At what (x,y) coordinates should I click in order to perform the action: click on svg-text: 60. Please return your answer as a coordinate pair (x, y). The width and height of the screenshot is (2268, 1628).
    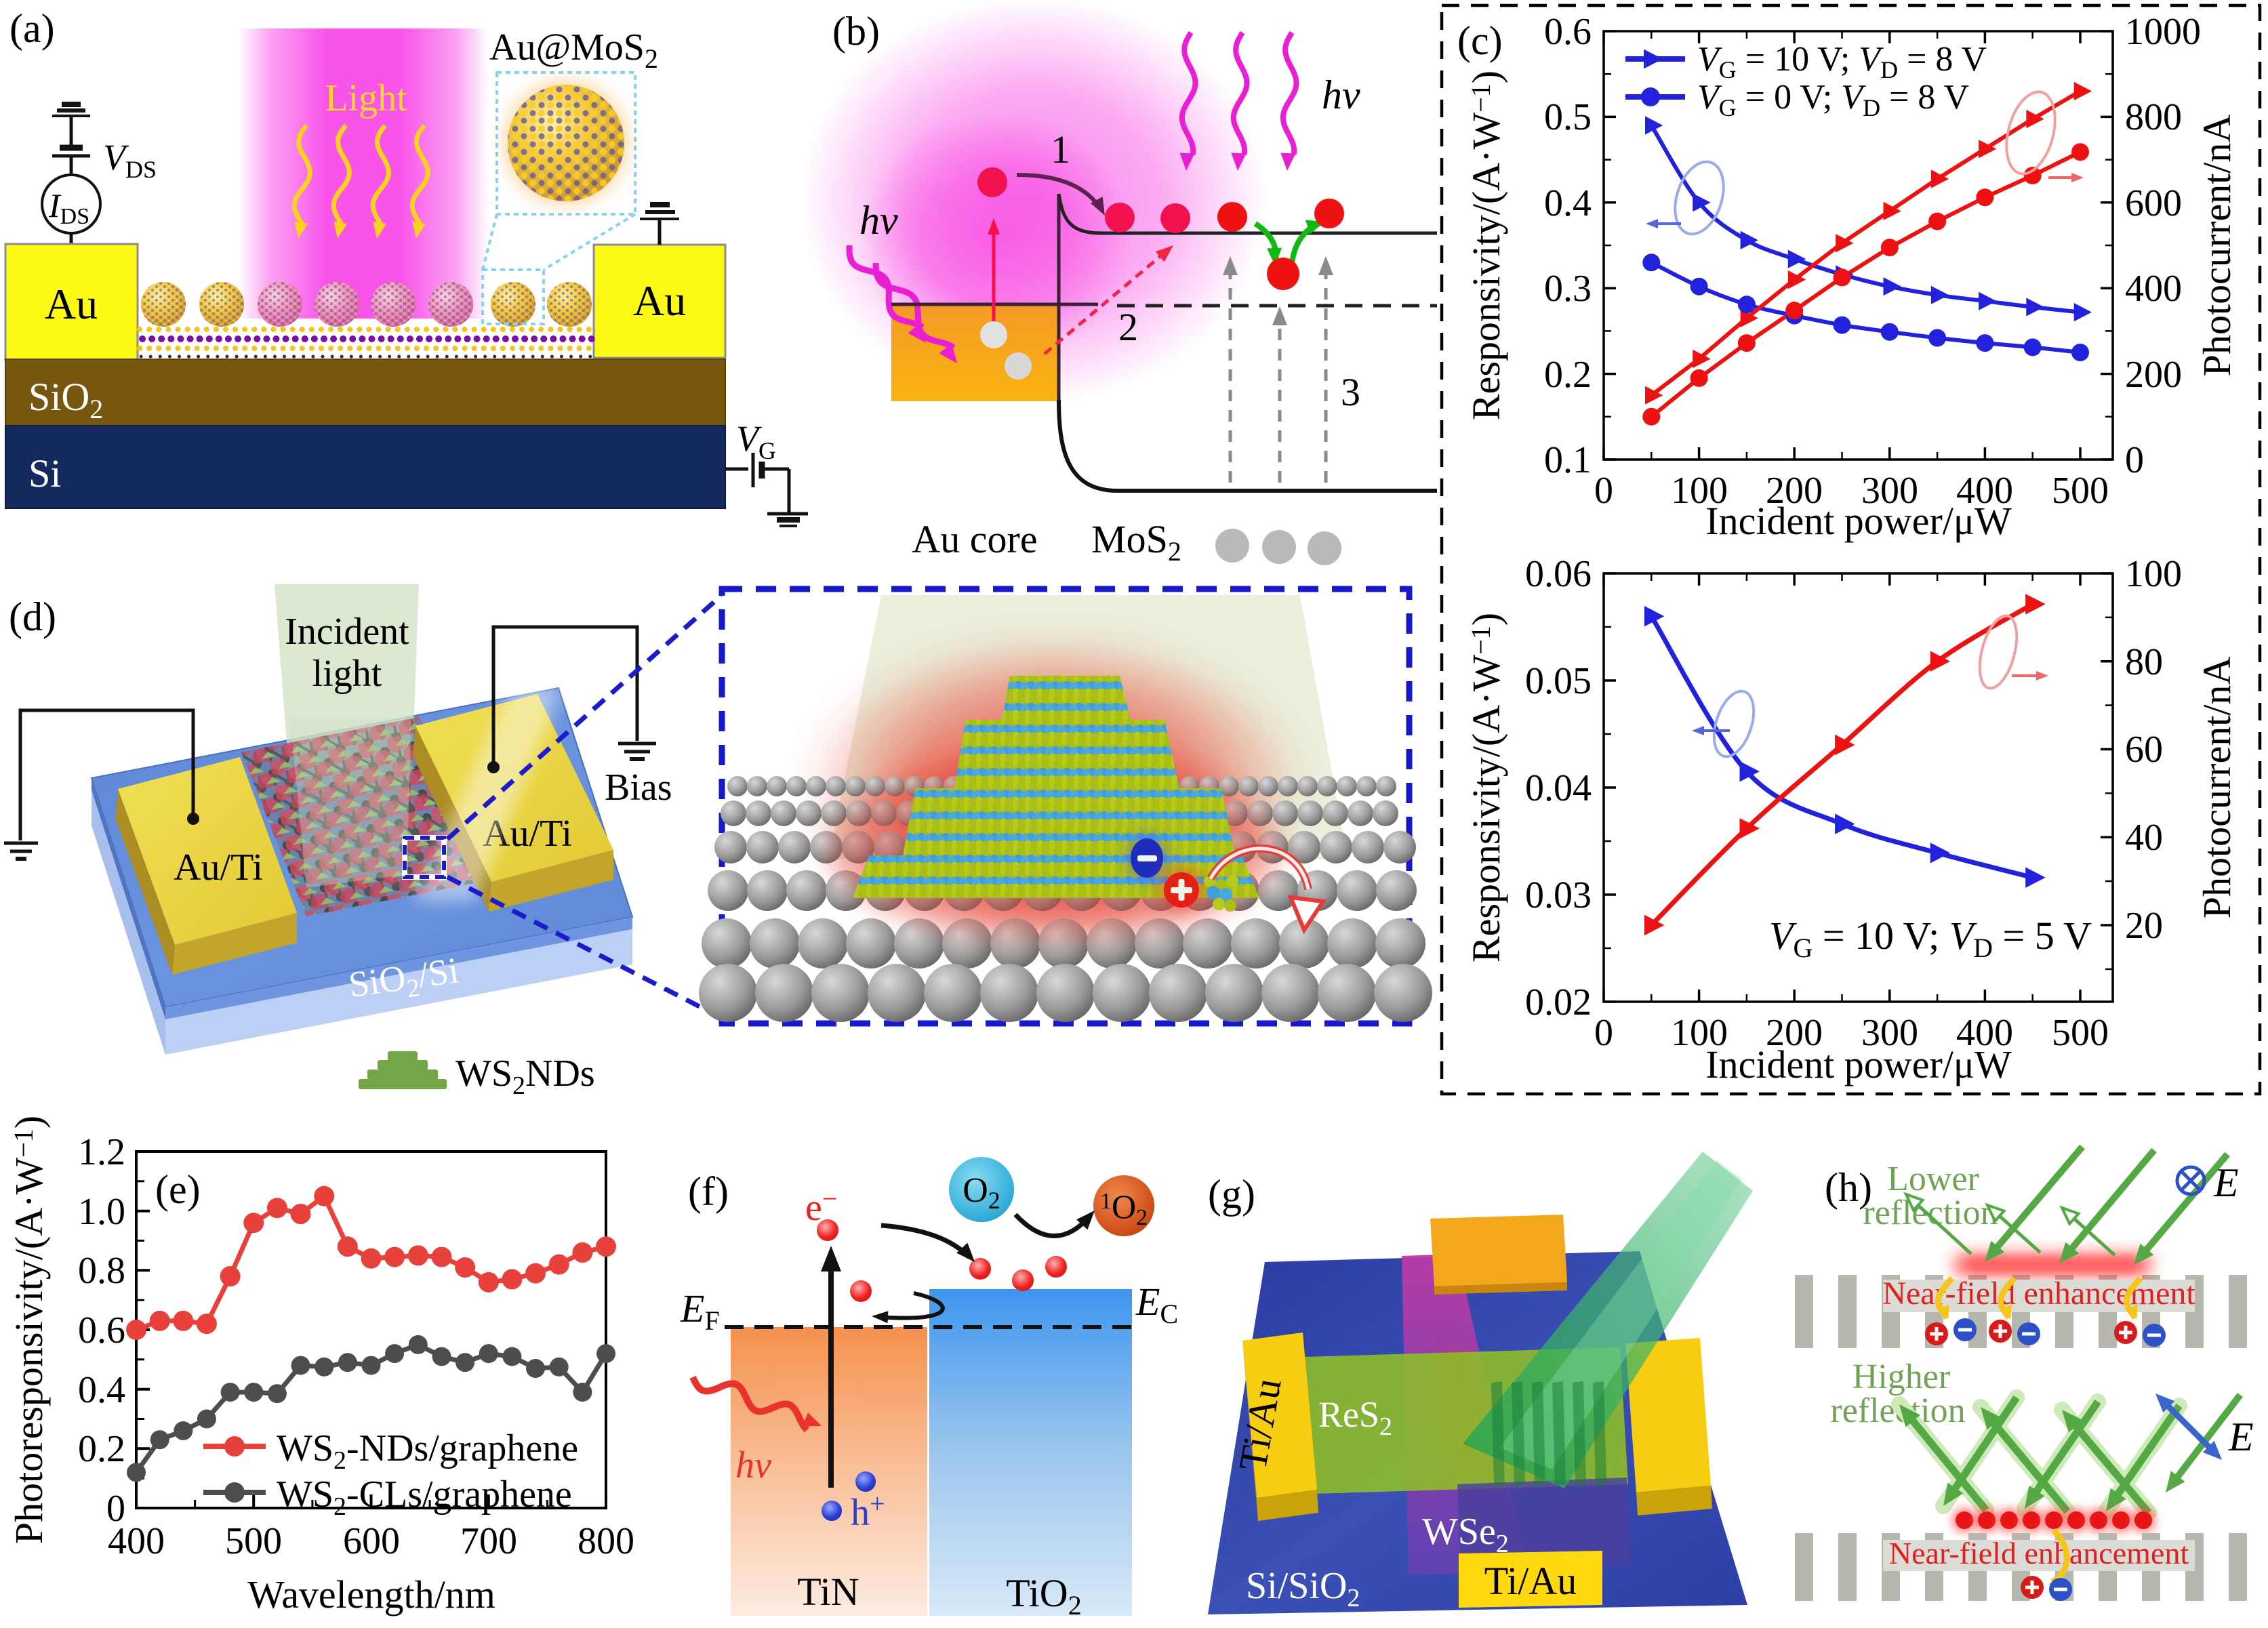
    Looking at the image, I should click on (2144, 750).